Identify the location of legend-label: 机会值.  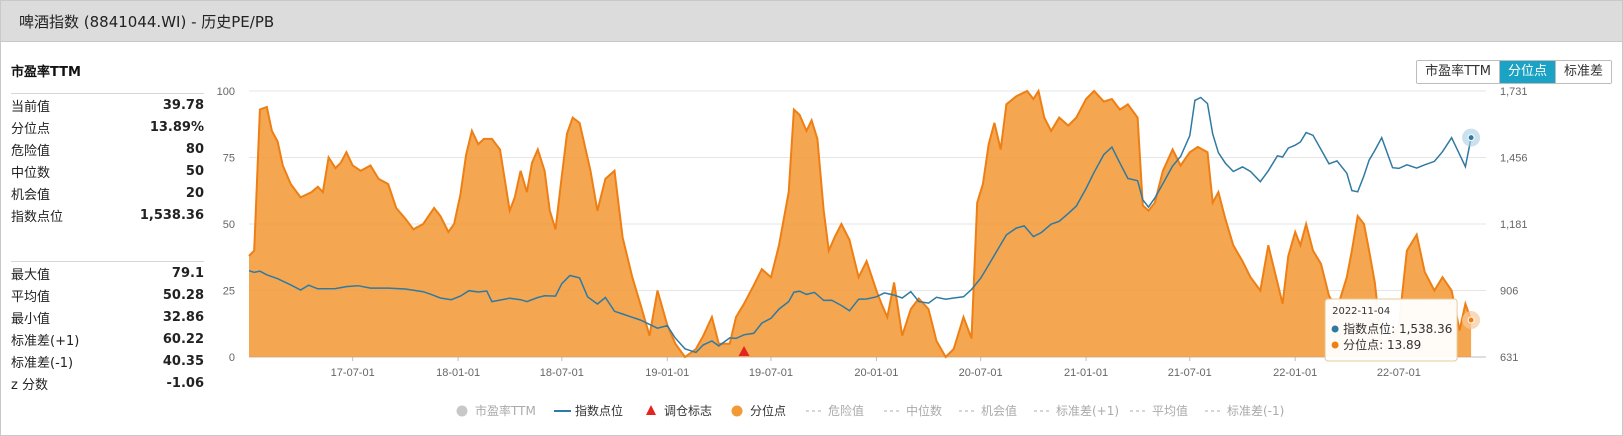
(999, 410).